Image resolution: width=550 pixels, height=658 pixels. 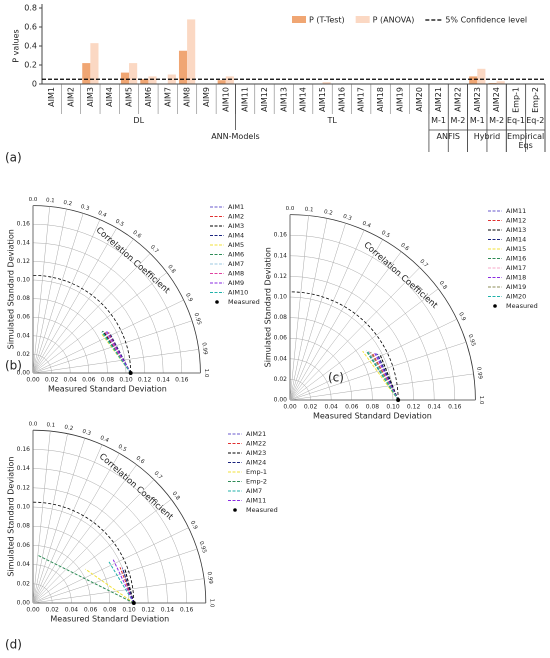 What do you see at coordinates (308, 210) in the screenshot?
I see `corr-tick-label: 0.1` at bounding box center [308, 210].